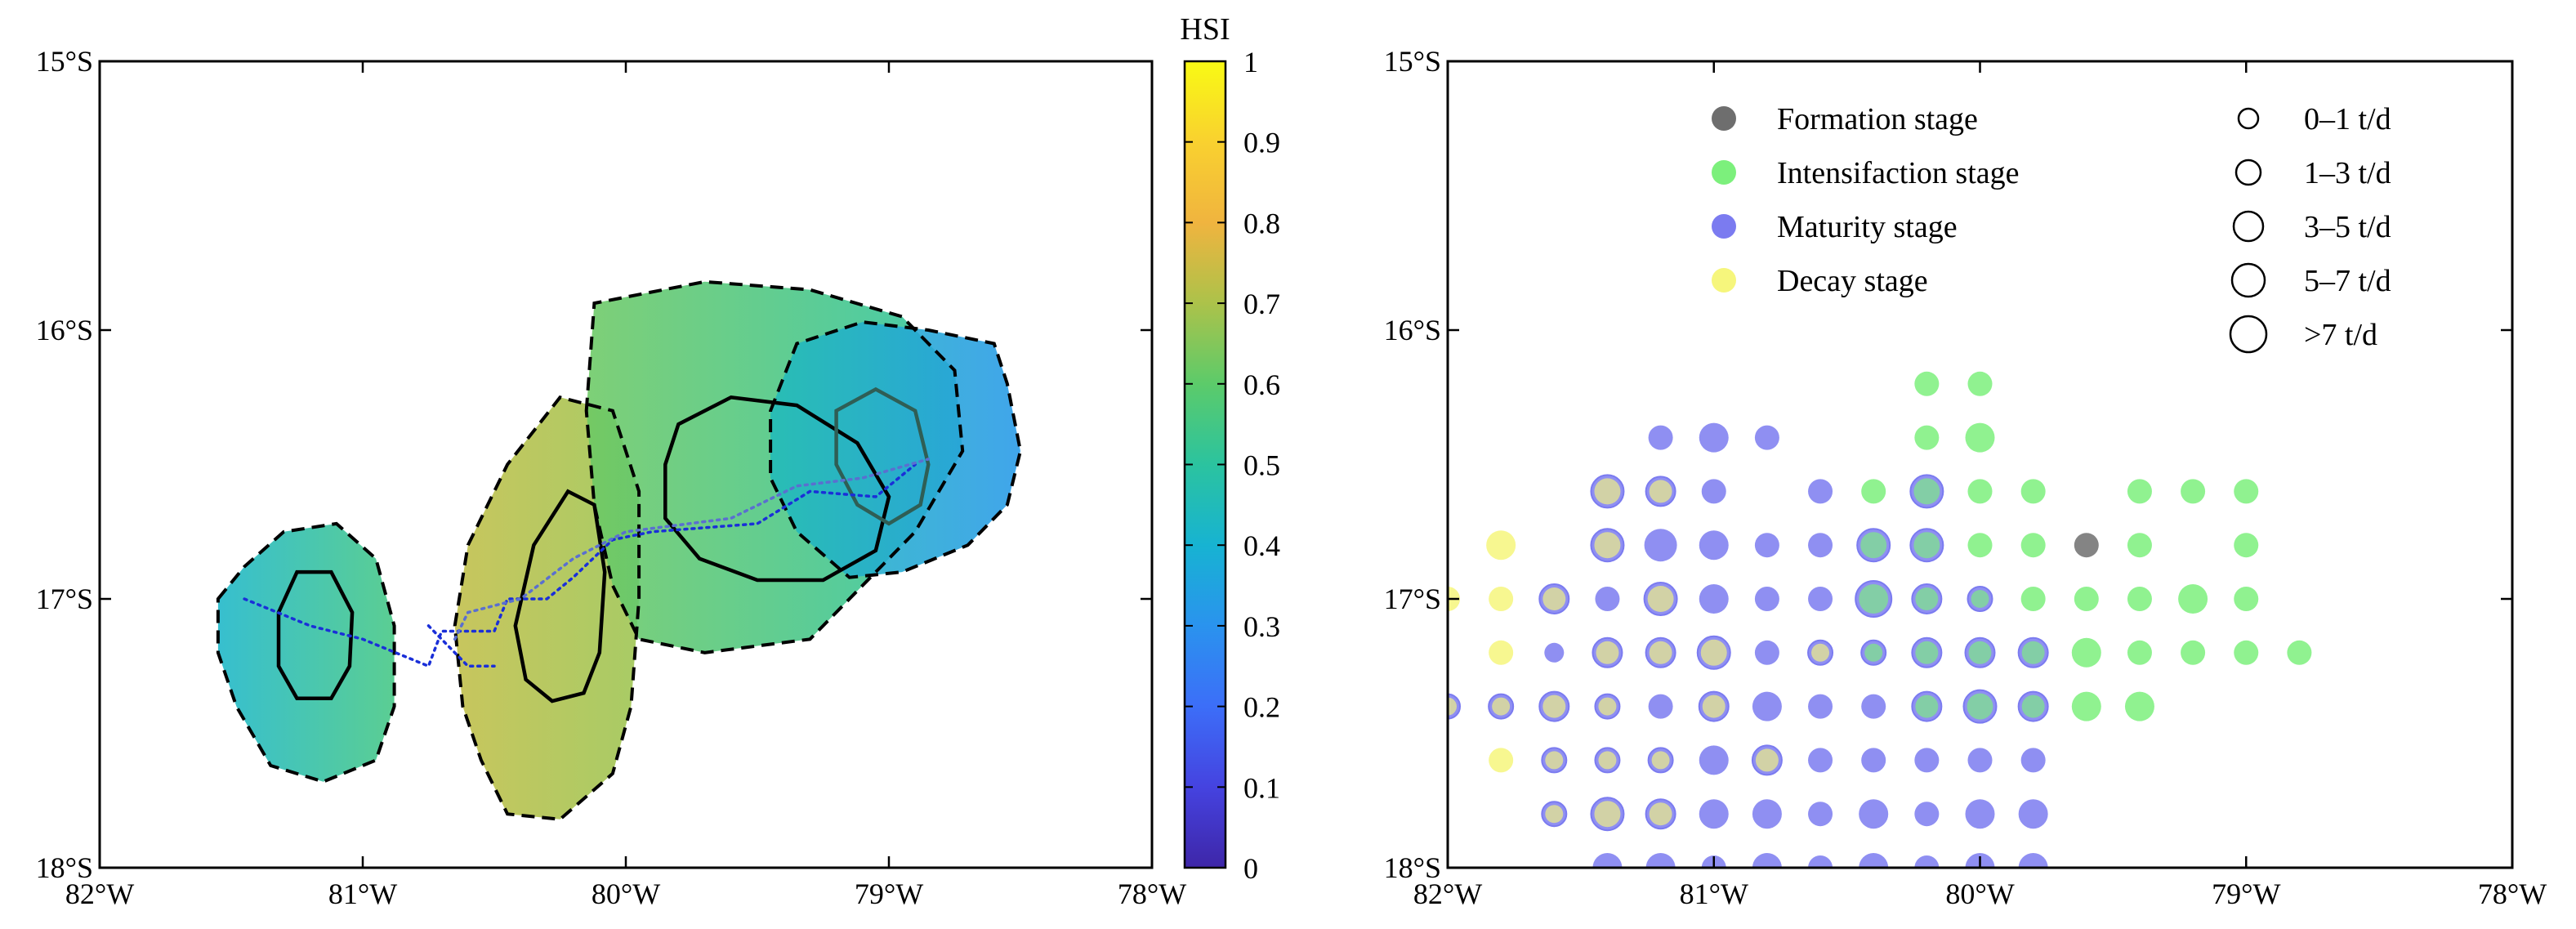  I want to click on colorbar-tick-label: 0.3, so click(1261, 626).